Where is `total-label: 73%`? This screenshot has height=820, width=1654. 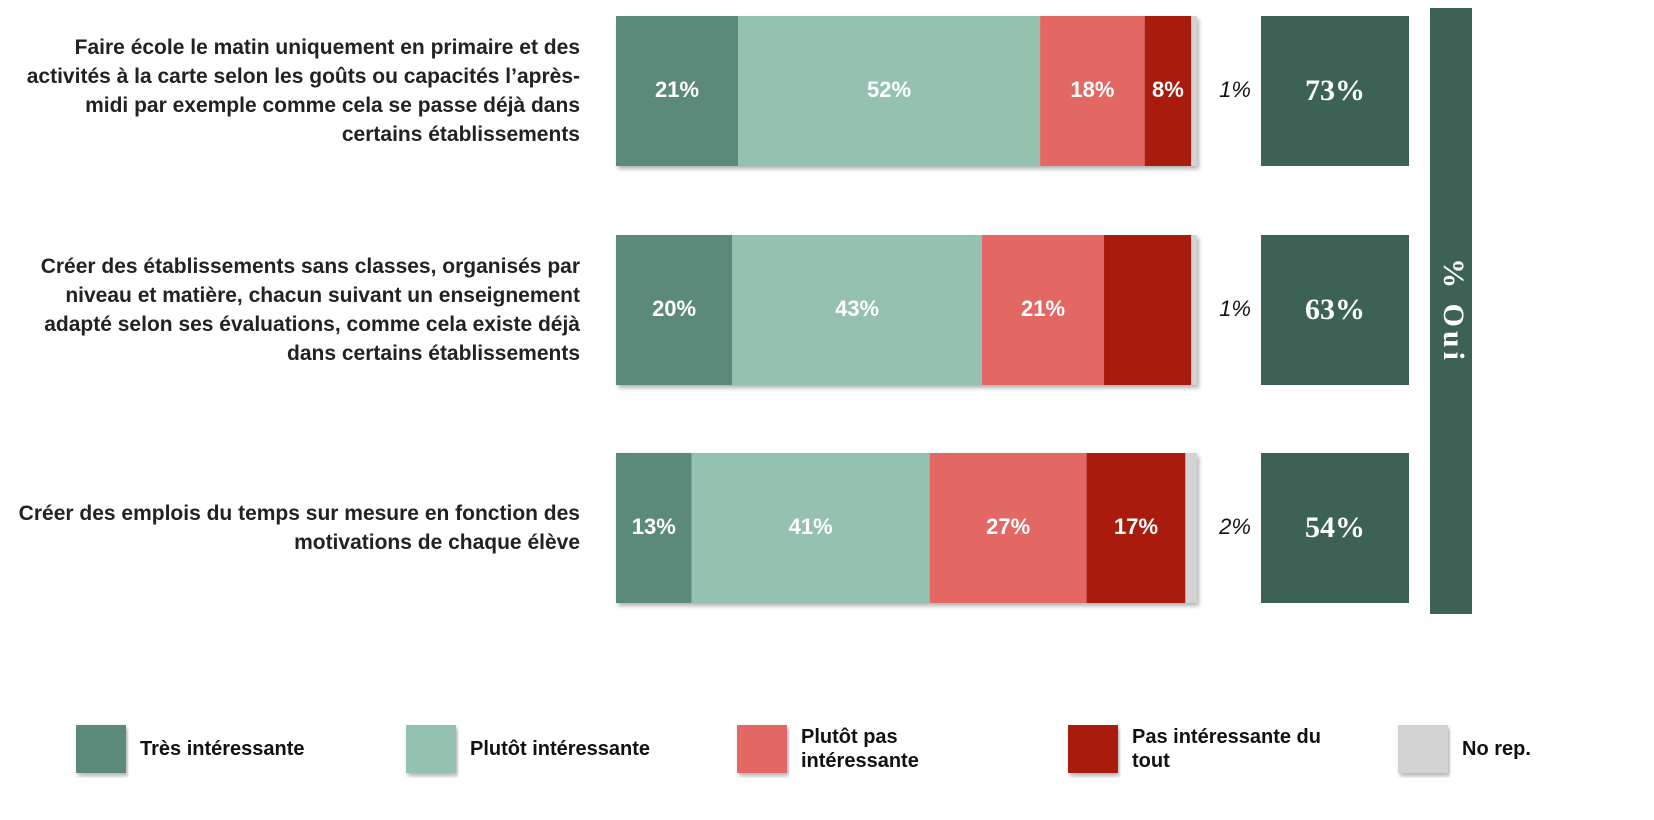
total-label: 73% is located at coordinates (1335, 90).